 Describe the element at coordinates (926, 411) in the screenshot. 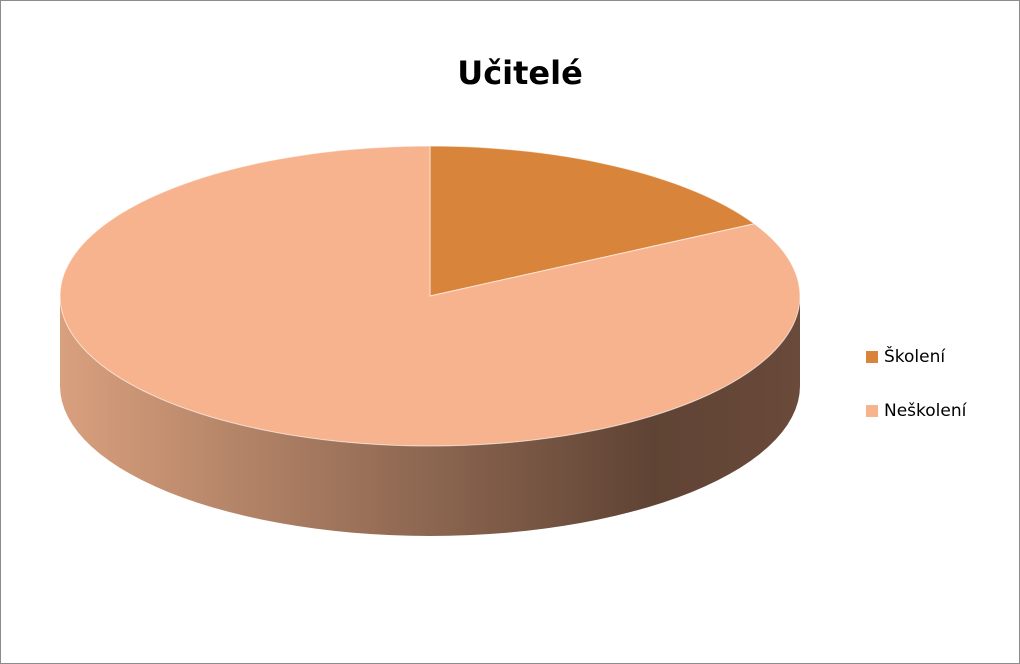

I see `legend-label: Neškolení` at that location.